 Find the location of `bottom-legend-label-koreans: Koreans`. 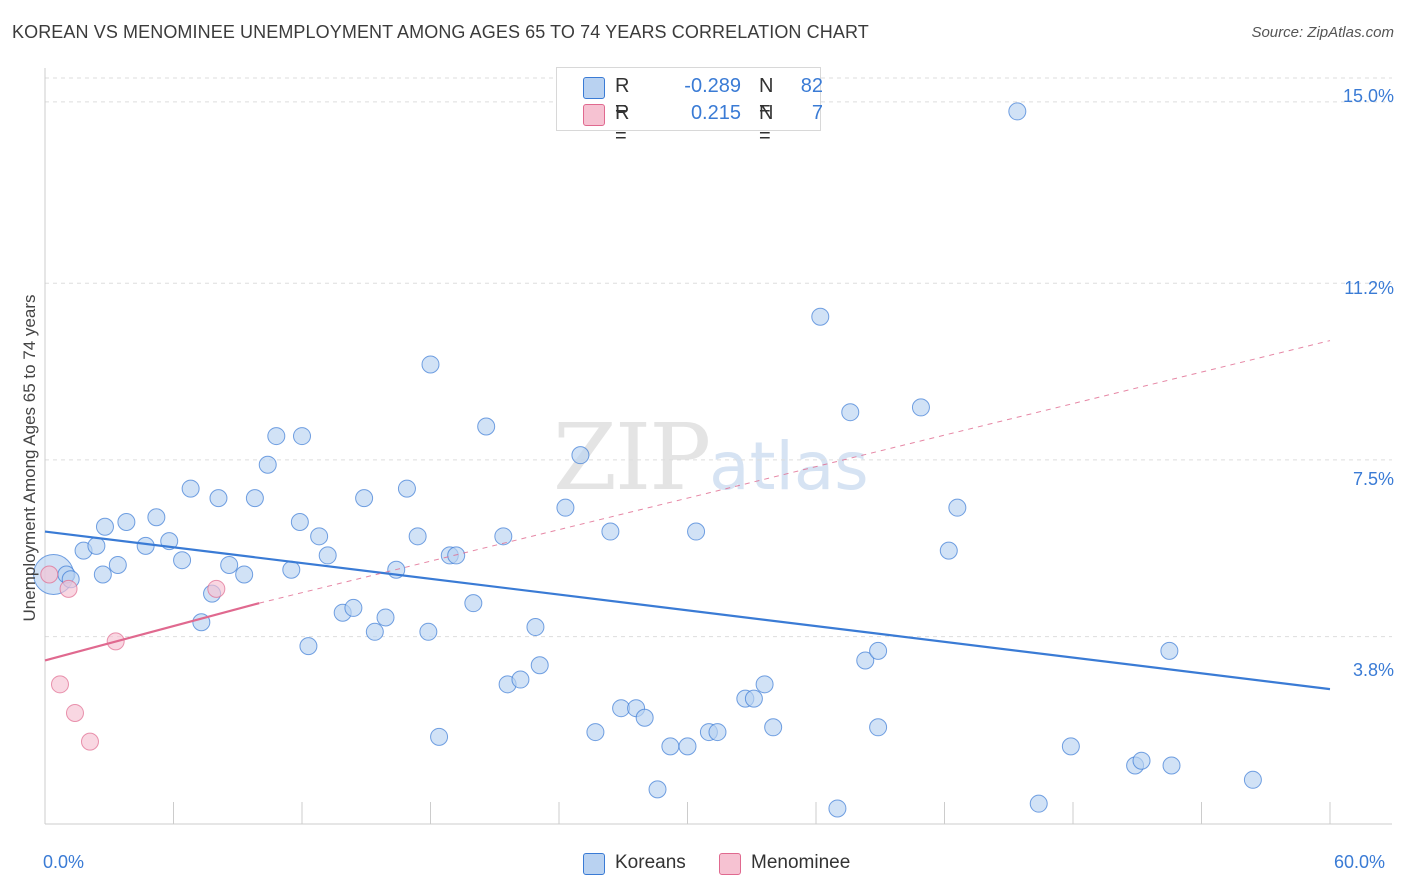

bottom-legend-label-koreans: Koreans is located at coordinates (650, 862).